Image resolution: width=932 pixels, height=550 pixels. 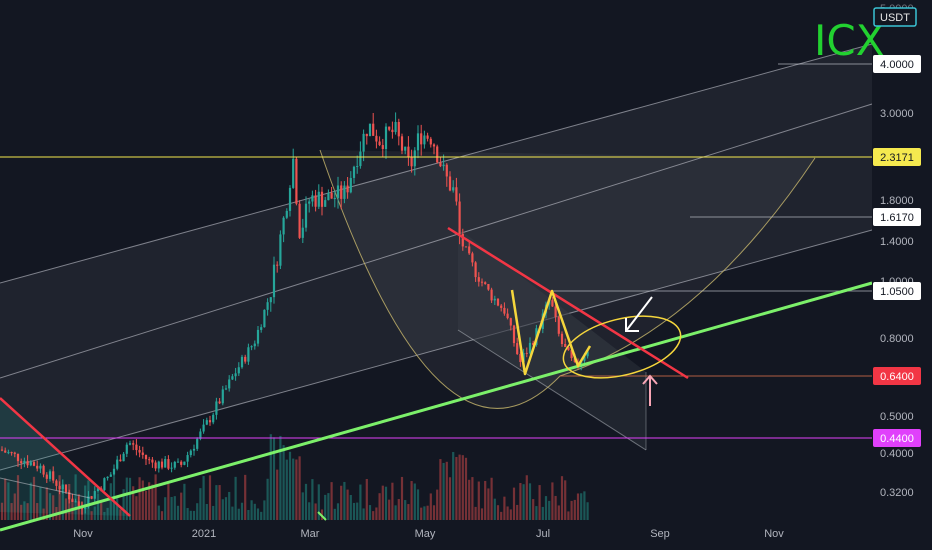 I want to click on currency-badge: USDT, so click(x=895, y=17).